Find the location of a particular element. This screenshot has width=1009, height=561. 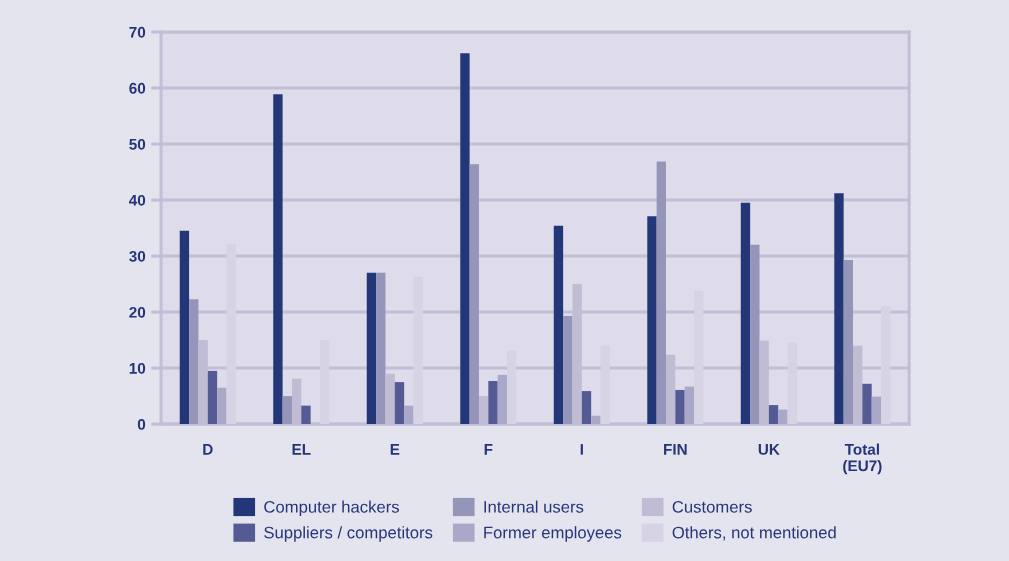

x-tick-label: E is located at coordinates (395, 449).